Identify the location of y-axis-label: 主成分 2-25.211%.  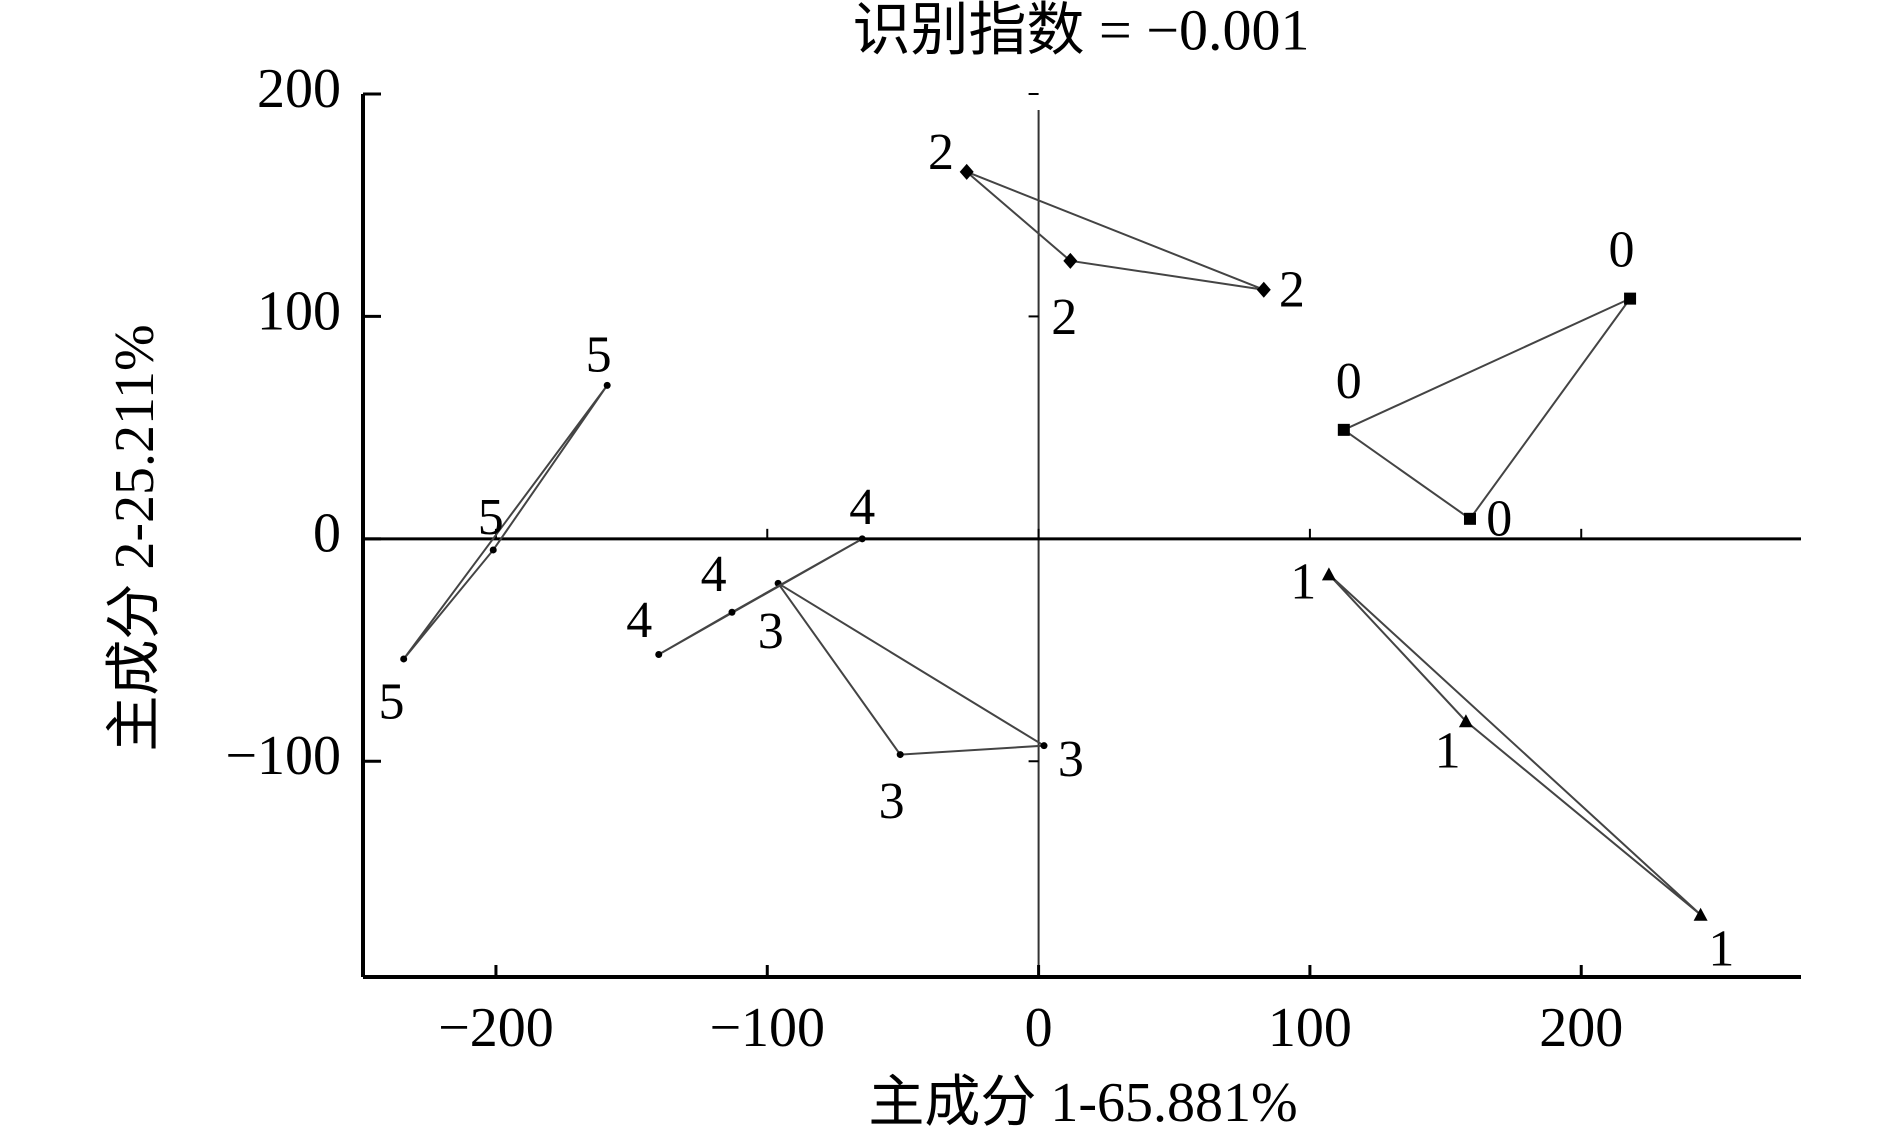
(135, 537).